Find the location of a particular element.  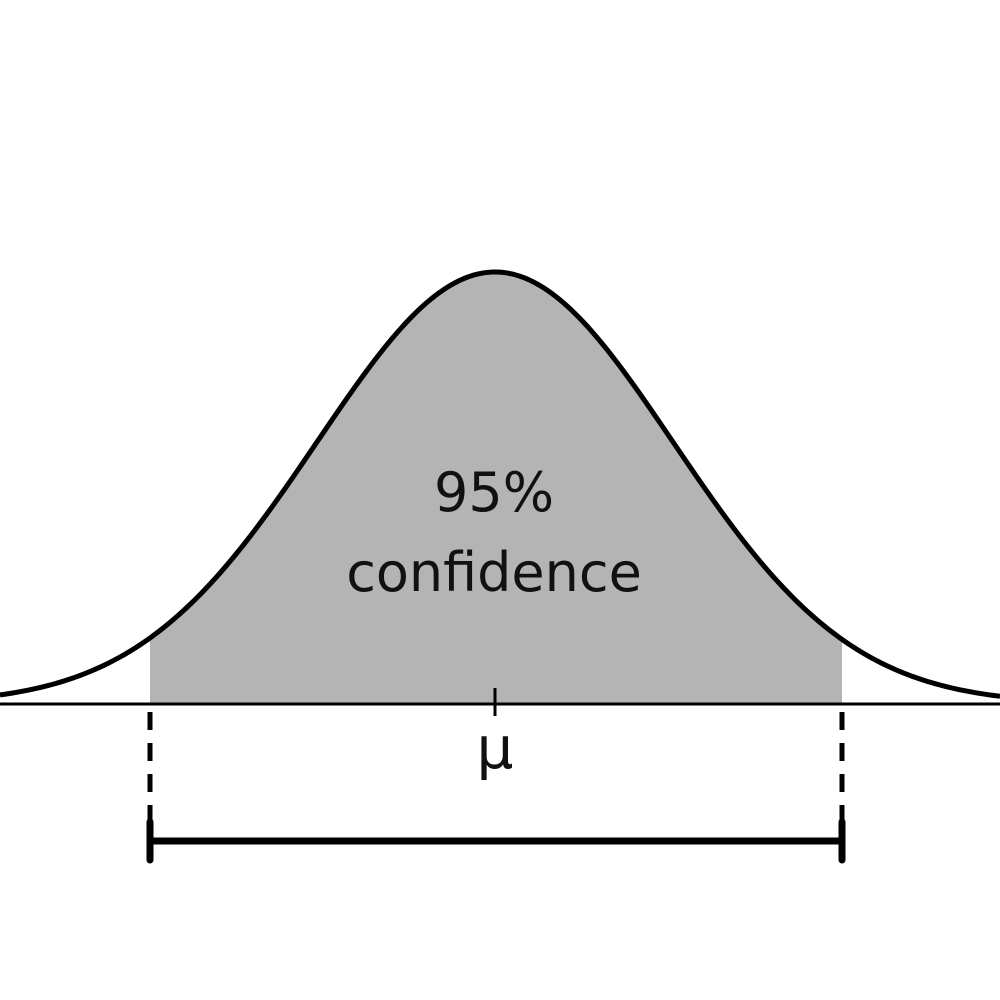

center-label-line-1: 95% is located at coordinates (494, 492).